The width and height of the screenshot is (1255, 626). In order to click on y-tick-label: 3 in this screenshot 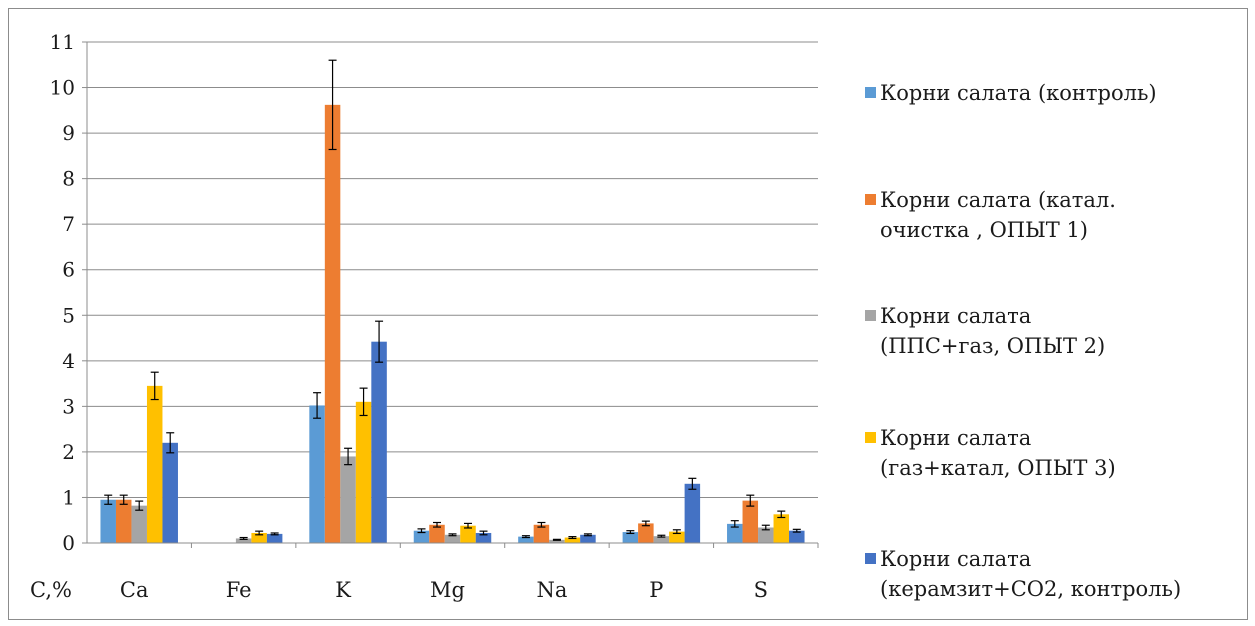, I will do `click(68, 406)`.